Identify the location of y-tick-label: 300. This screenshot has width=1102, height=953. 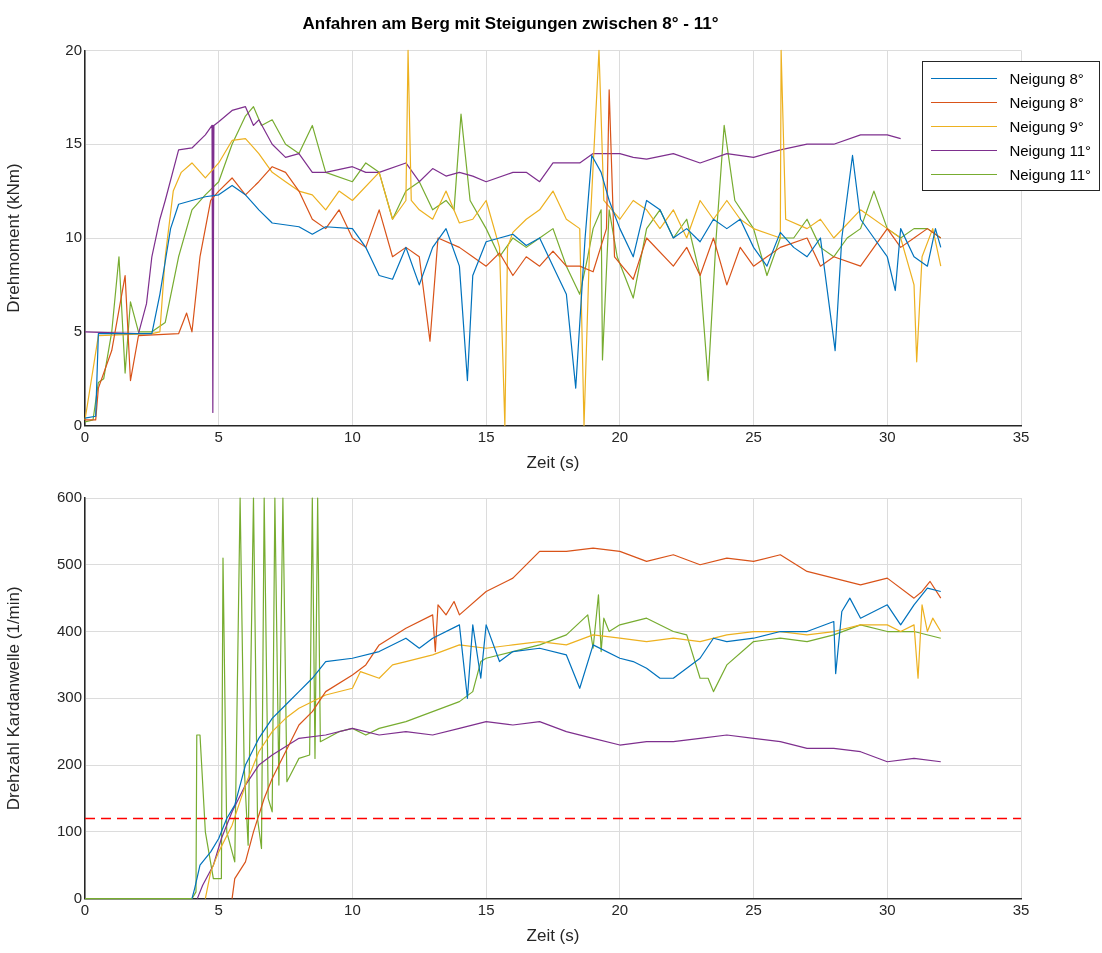
(69, 697).